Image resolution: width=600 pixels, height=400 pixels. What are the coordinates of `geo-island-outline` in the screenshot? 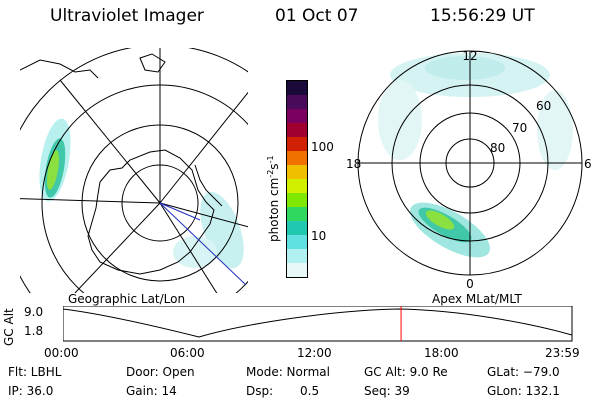 It's located at (152, 63).